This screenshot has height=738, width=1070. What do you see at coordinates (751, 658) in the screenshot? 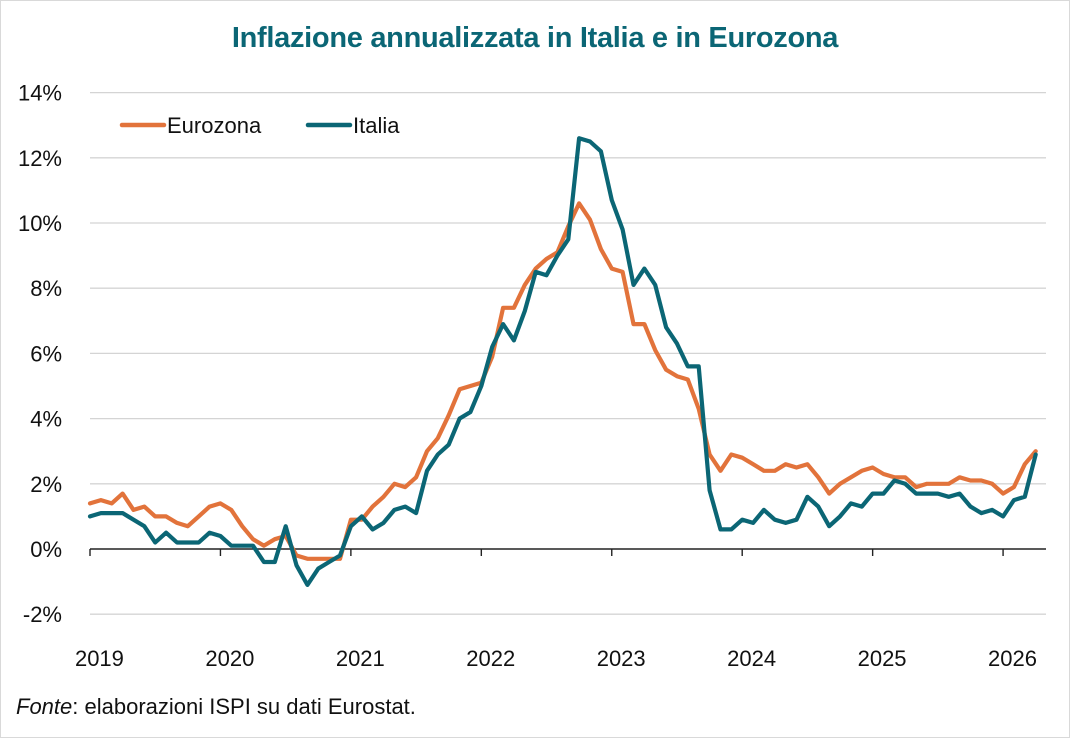
I see `x-tick-label: 2024` at bounding box center [751, 658].